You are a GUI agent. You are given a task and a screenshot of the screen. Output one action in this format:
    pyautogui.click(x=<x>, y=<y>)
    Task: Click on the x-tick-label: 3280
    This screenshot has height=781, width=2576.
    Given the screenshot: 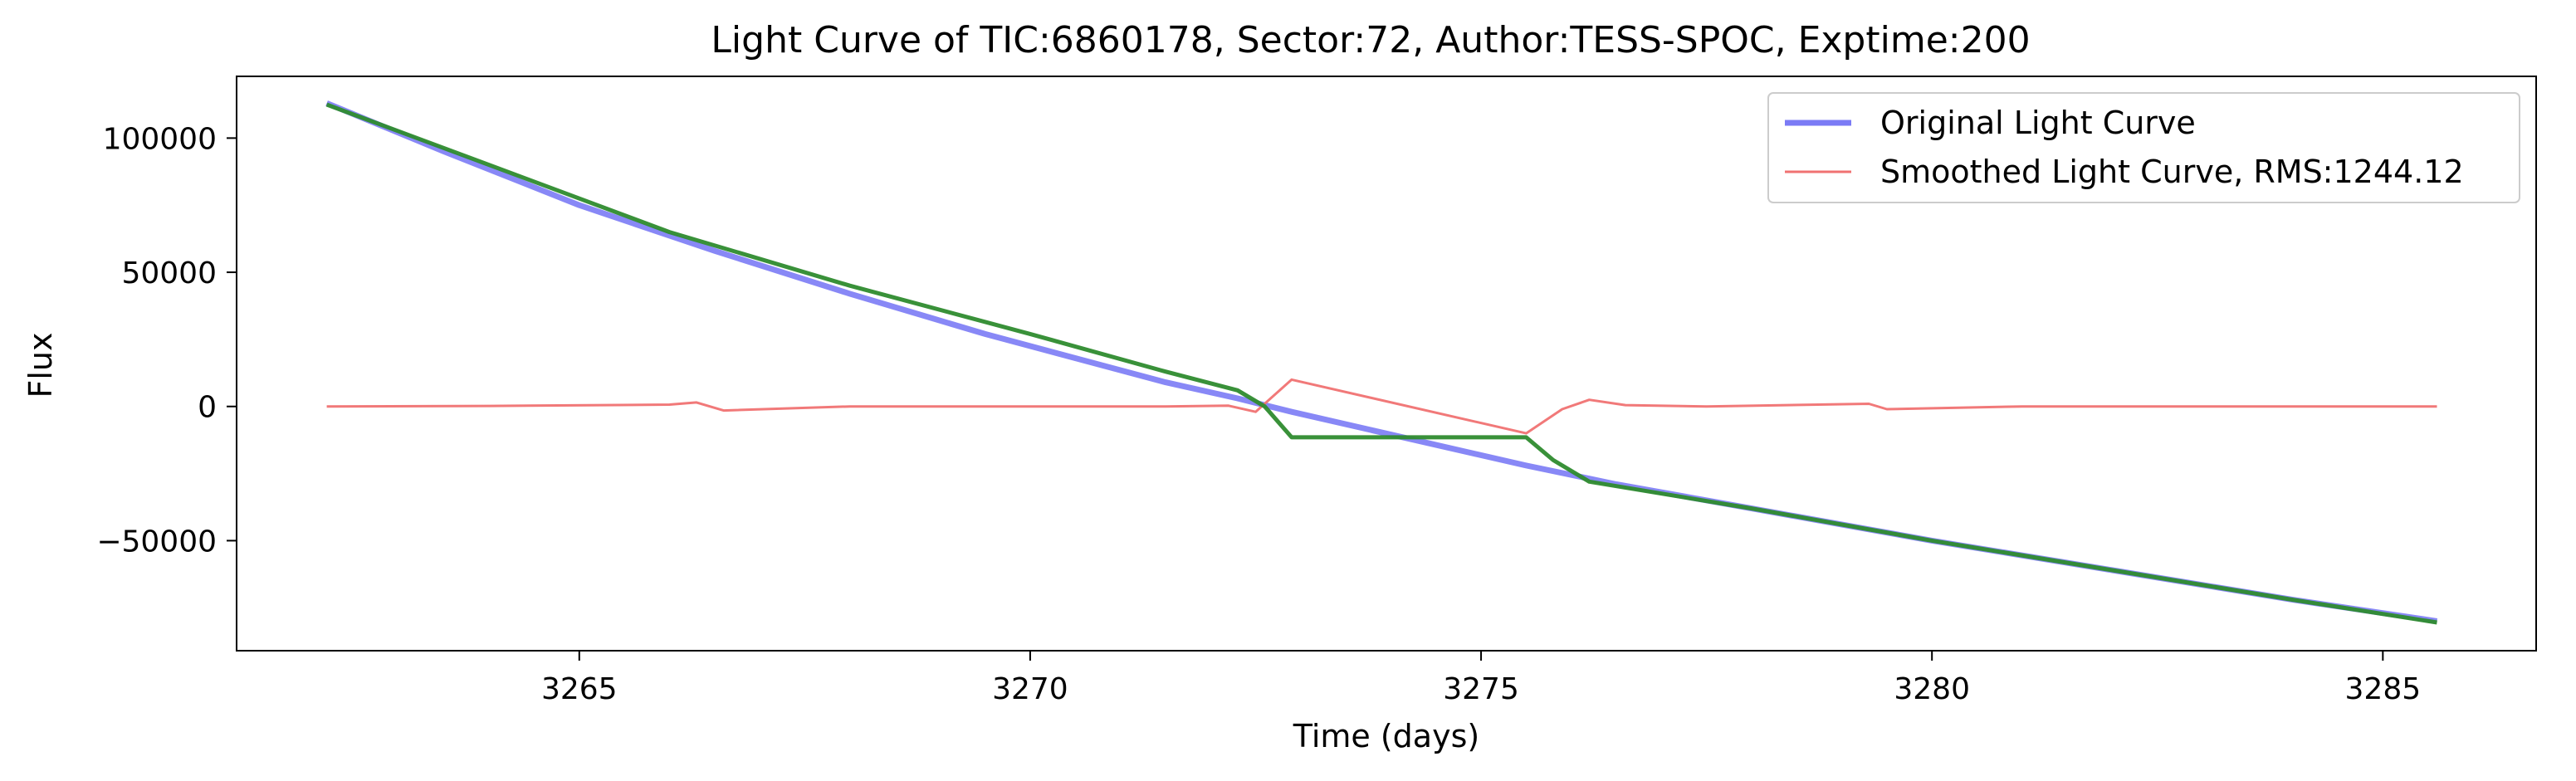 What is the action you would take?
    pyautogui.click(x=1932, y=689)
    